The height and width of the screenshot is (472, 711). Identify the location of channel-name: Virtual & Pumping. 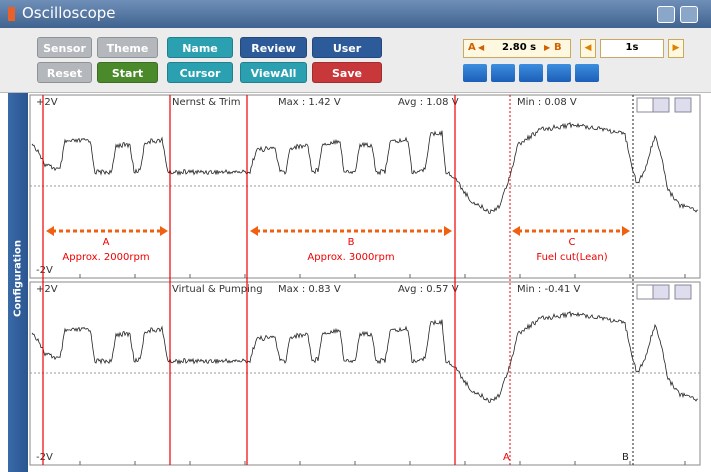
(217, 289).